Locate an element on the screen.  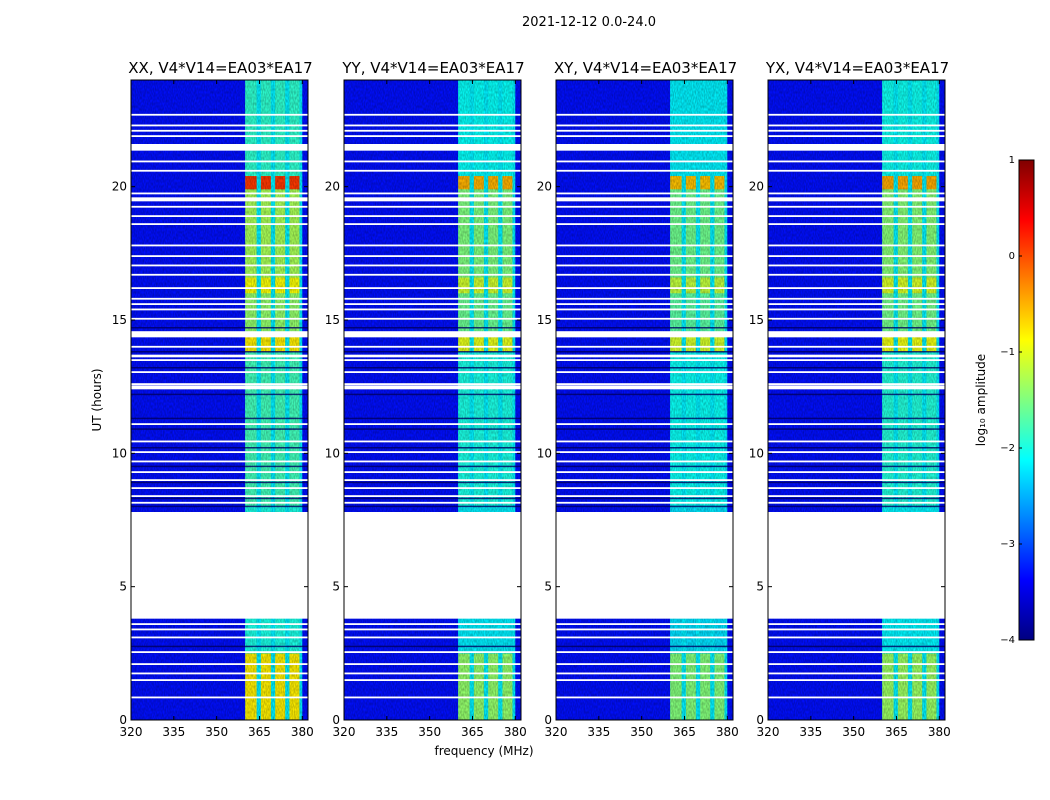
colorbar-tick-label: −4 is located at coordinates (1007, 640).